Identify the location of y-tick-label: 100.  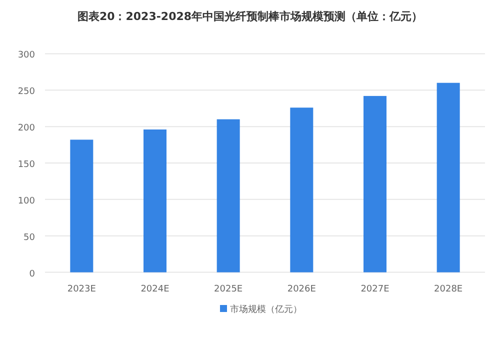
(27, 201).